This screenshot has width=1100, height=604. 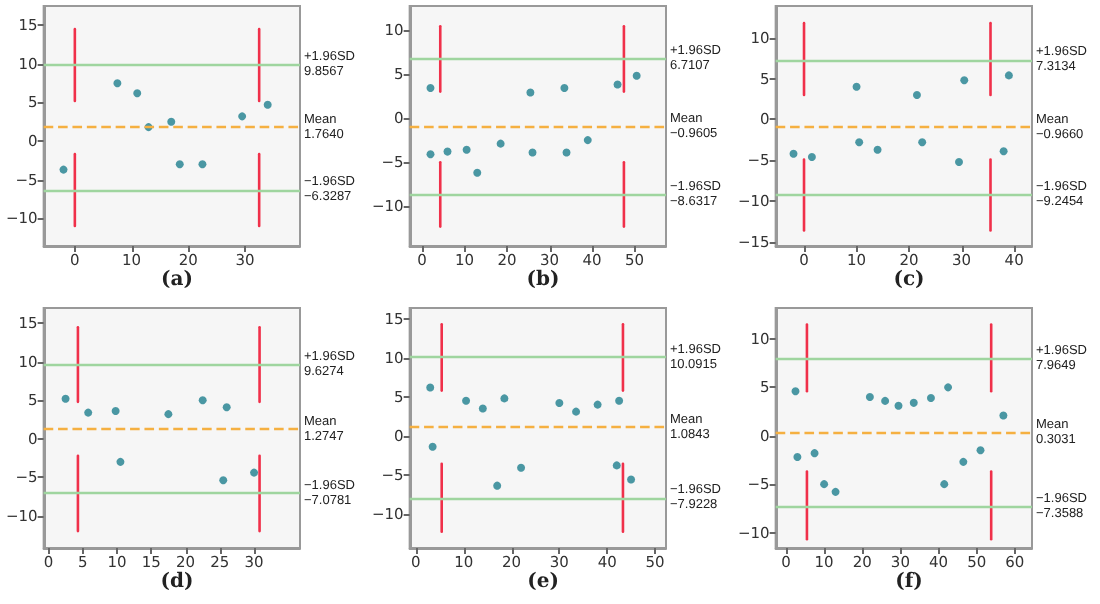 I want to click on text: (b), so click(x=543, y=280).